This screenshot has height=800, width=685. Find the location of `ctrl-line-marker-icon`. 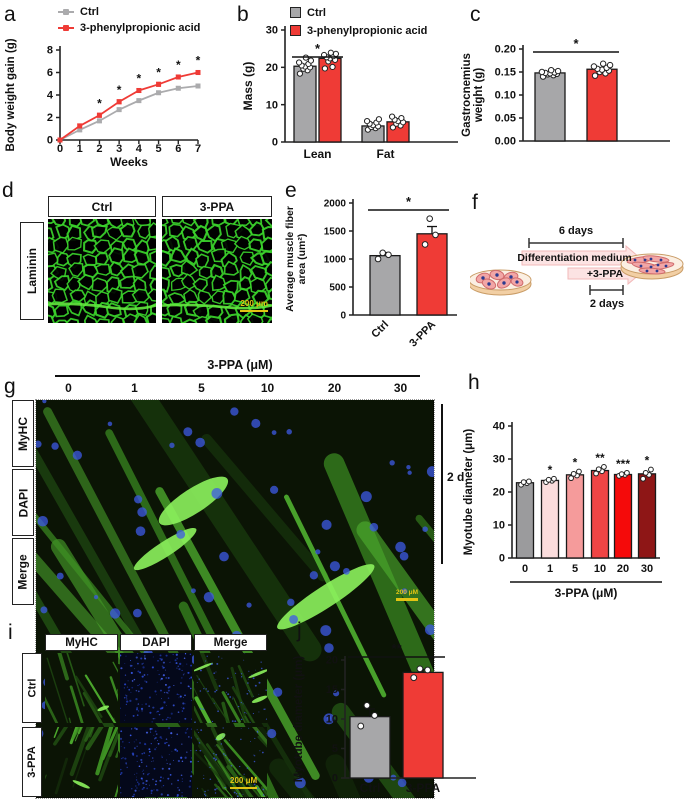

ctrl-line-marker-icon is located at coordinates (66, 11).